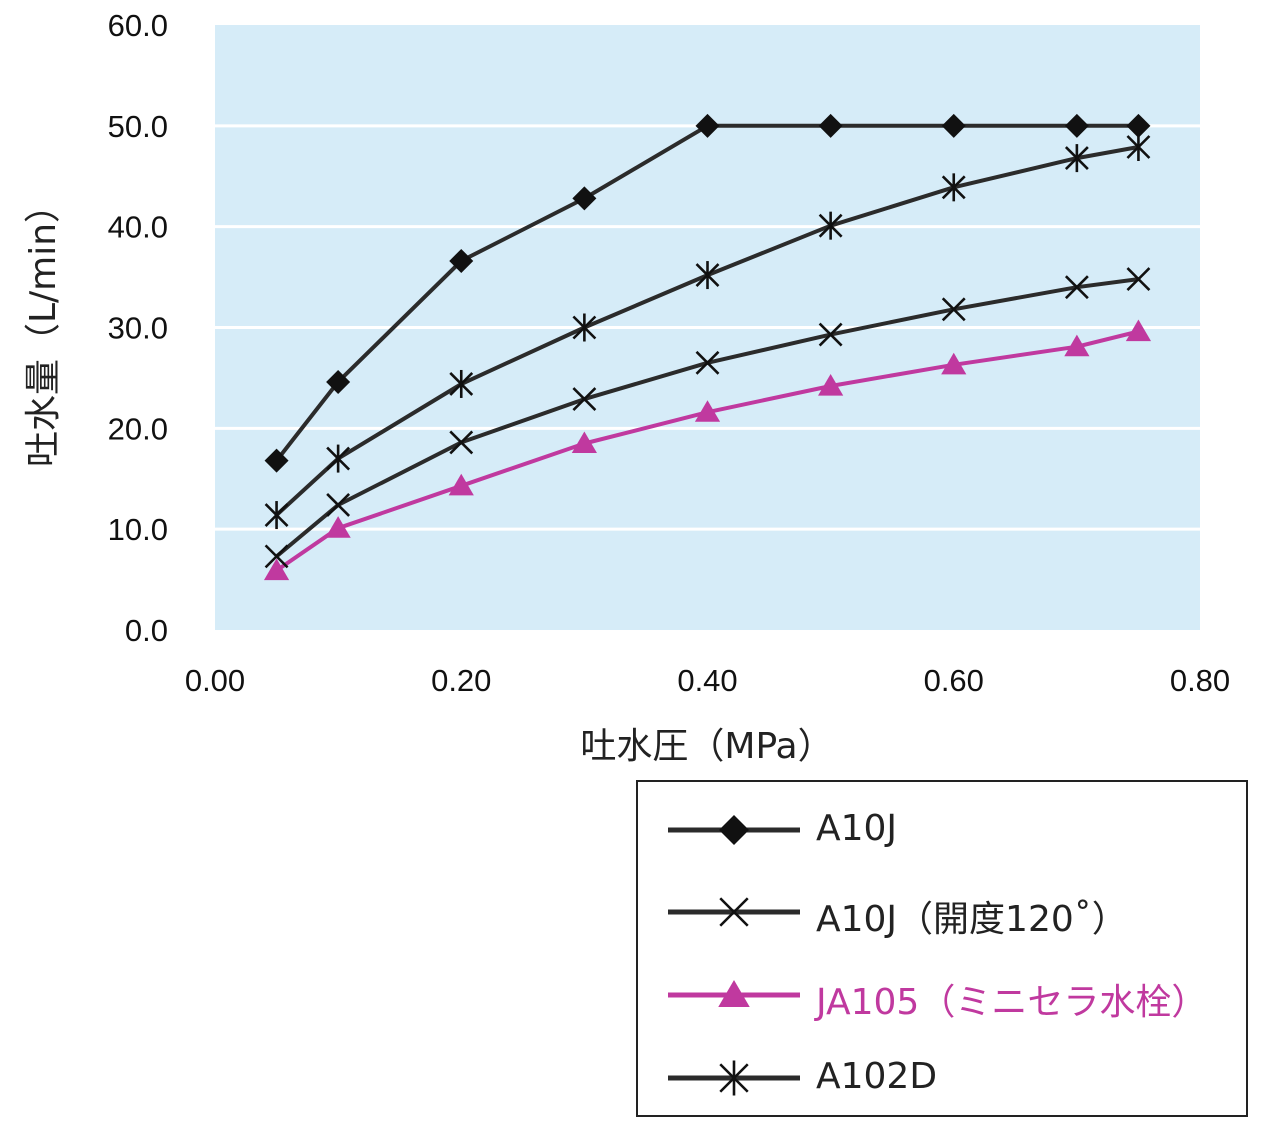  Describe the element at coordinates (138, 428) in the screenshot. I see `y-tick-label: 20.0` at that location.